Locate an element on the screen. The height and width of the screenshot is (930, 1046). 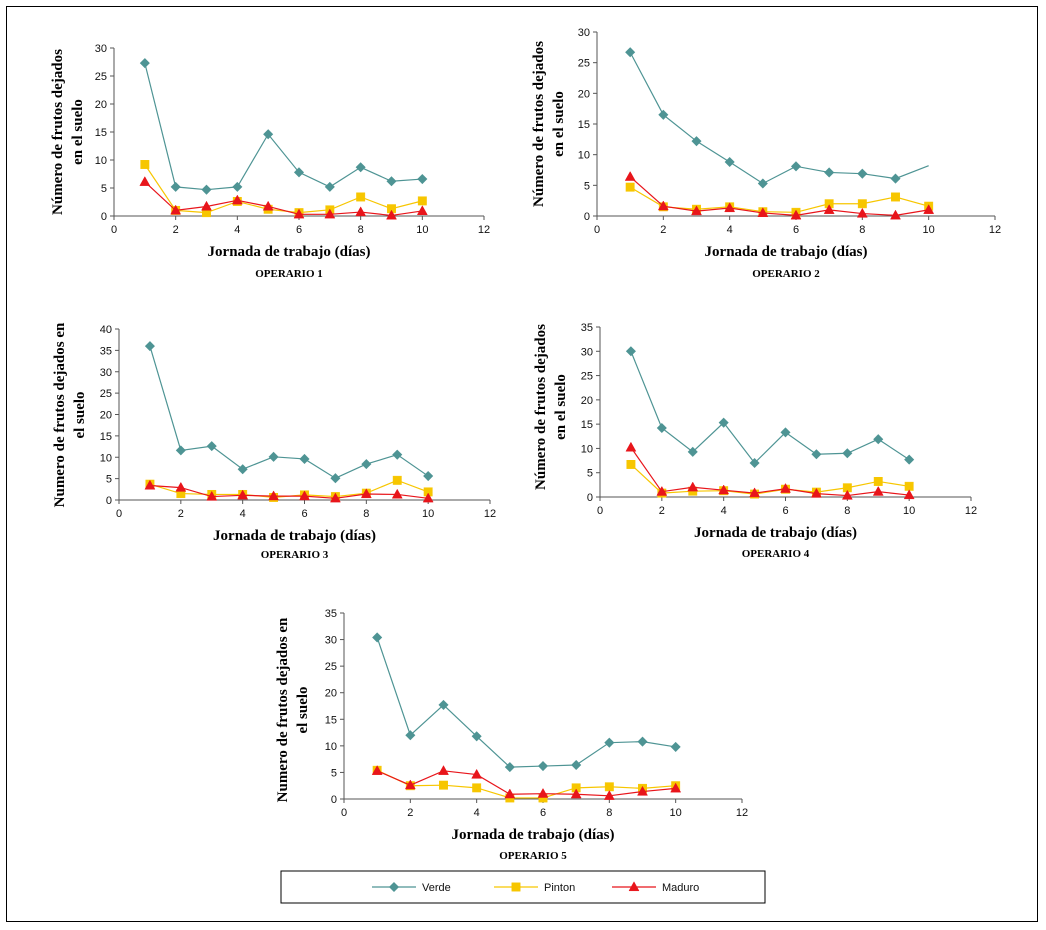
legend: Verde Pinton Maduro is located at coordinates (523, 887).